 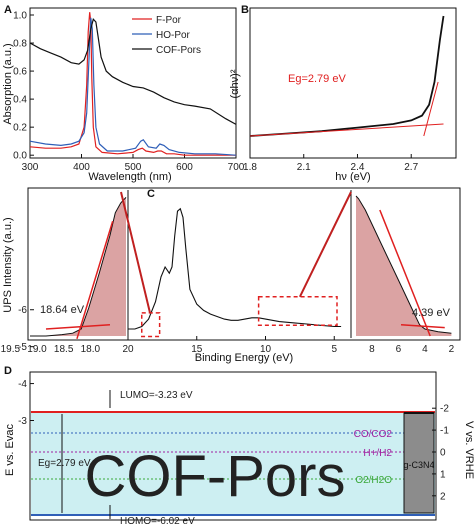 What do you see at coordinates (372, 349) in the screenshot?
I see `xtick-label: 8` at bounding box center [372, 349].